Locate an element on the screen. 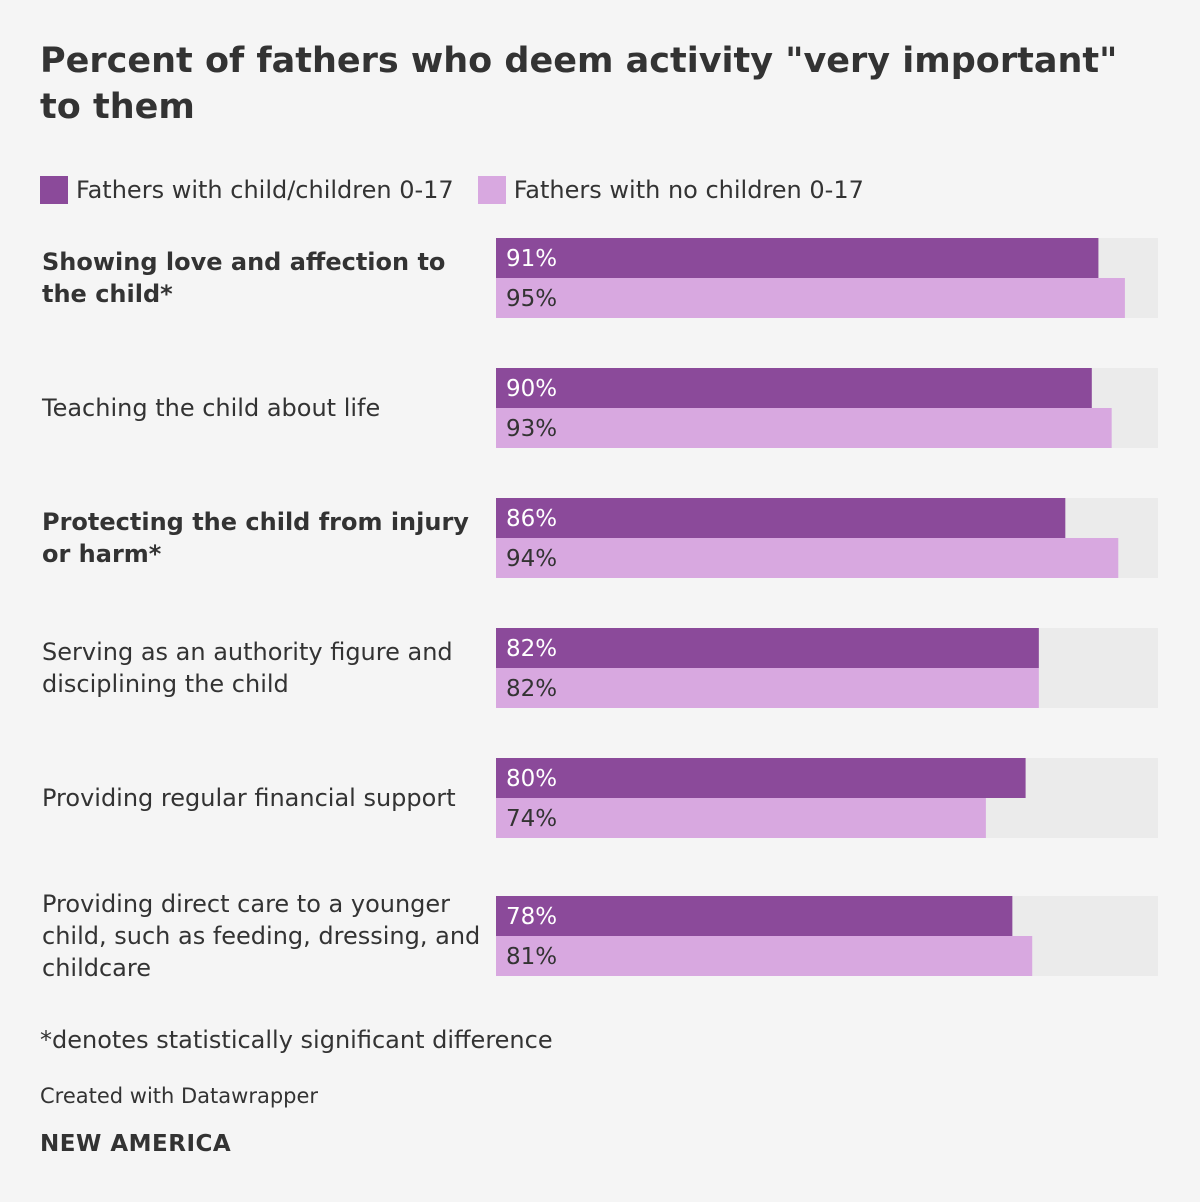 Image resolution: width=1200 pixels, height=1202 pixels. bar-value-label-with-children-authority: 82% is located at coordinates (531, 649).